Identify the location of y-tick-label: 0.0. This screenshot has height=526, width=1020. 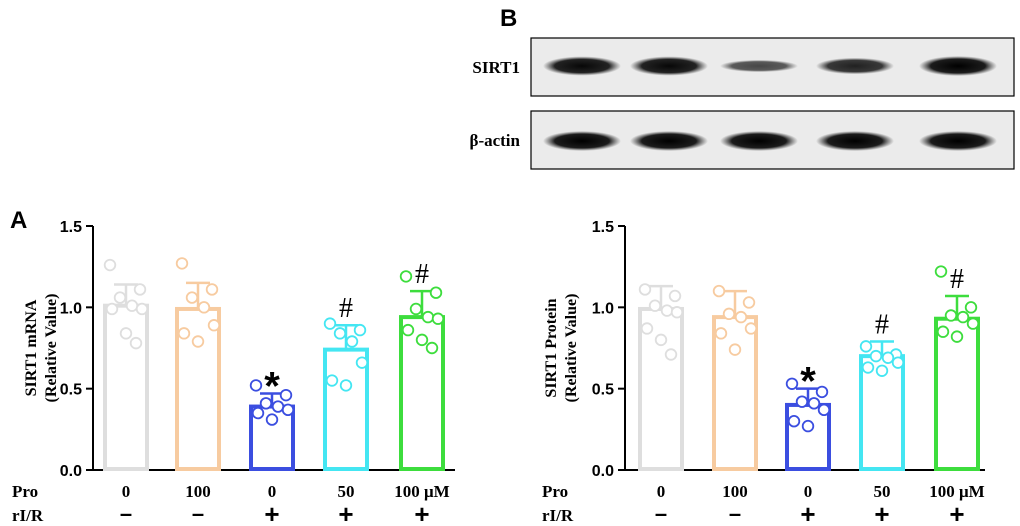
(603, 471).